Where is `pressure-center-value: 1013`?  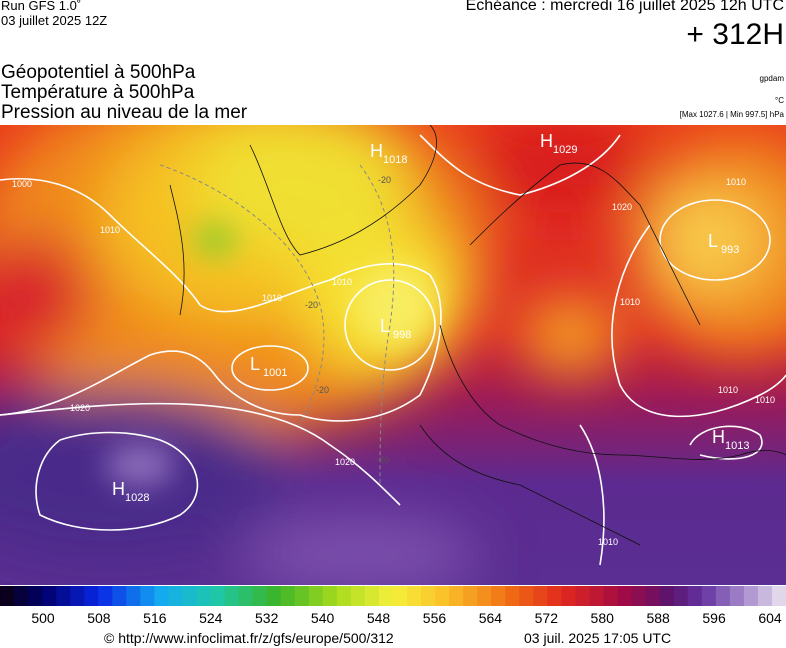
pressure-center-value: 1013 is located at coordinates (737, 446).